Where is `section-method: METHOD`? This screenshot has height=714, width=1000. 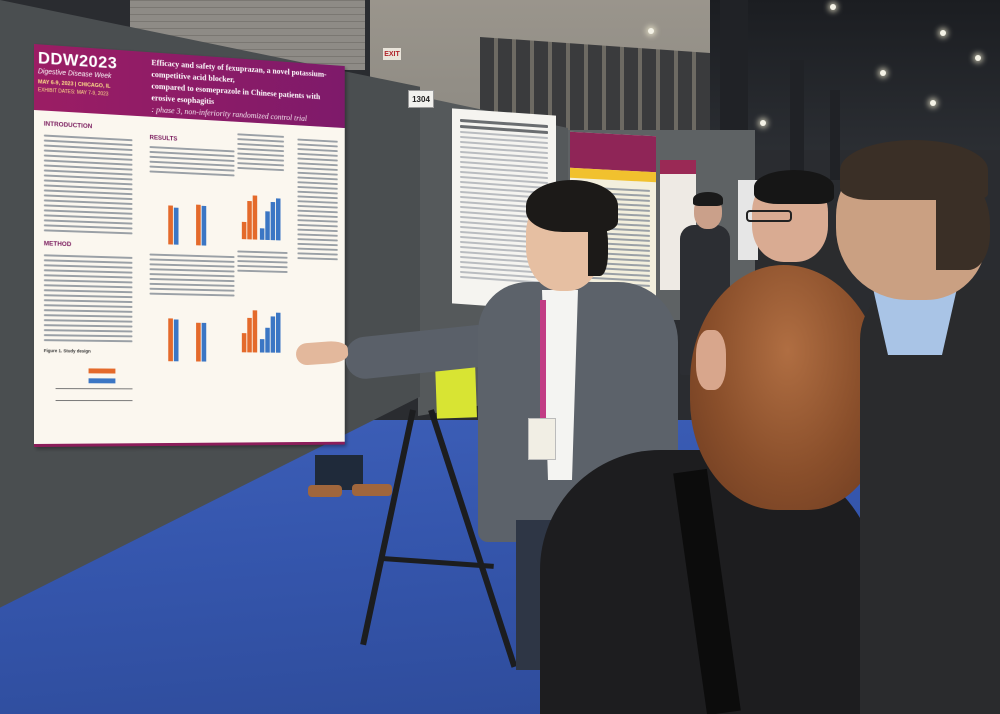
section-method: METHOD is located at coordinates (57, 244).